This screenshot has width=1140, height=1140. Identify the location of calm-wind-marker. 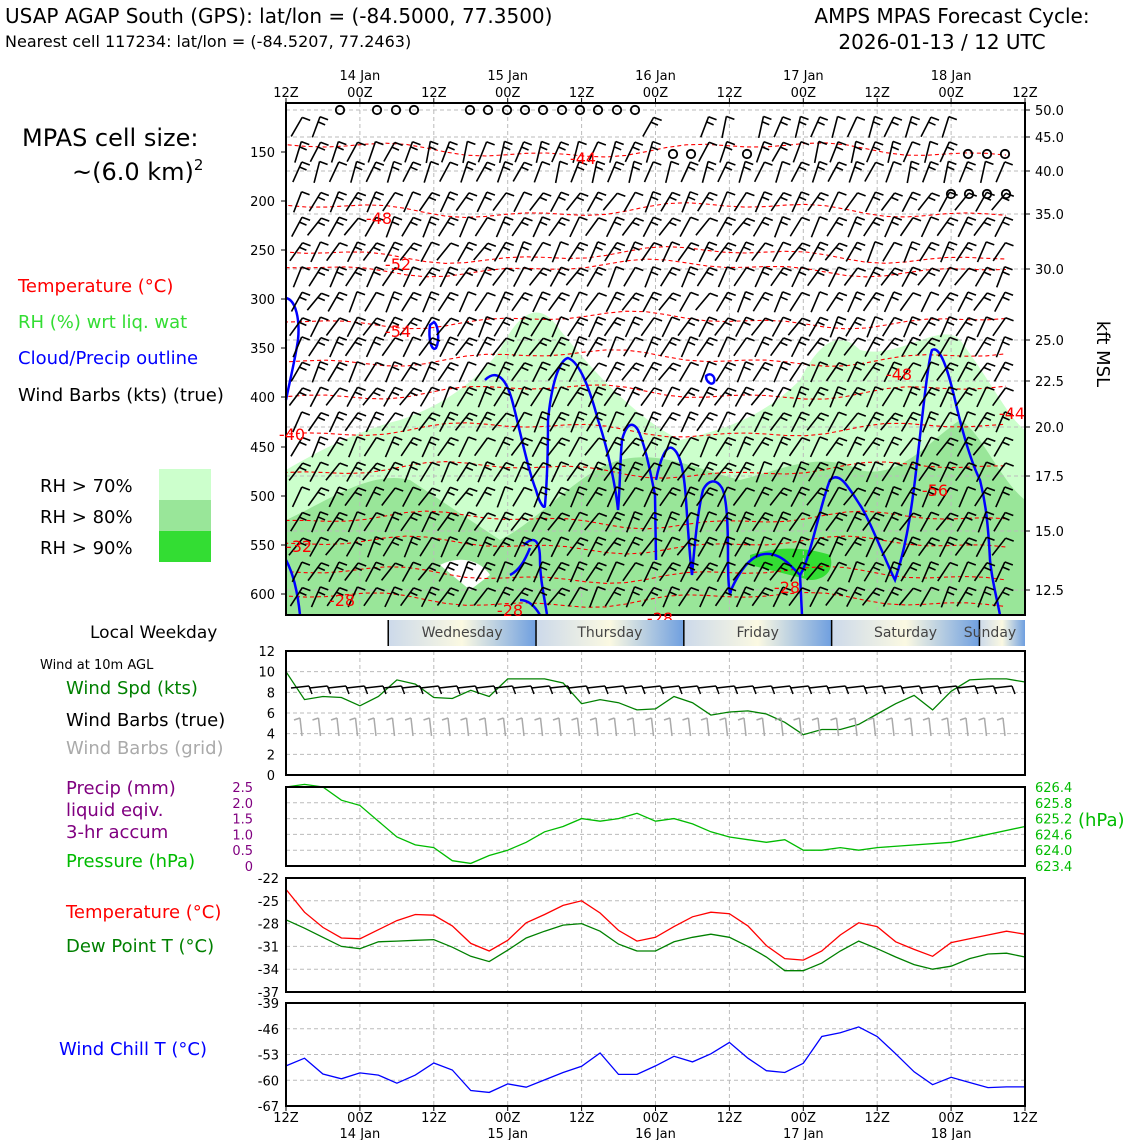
(414, 110).